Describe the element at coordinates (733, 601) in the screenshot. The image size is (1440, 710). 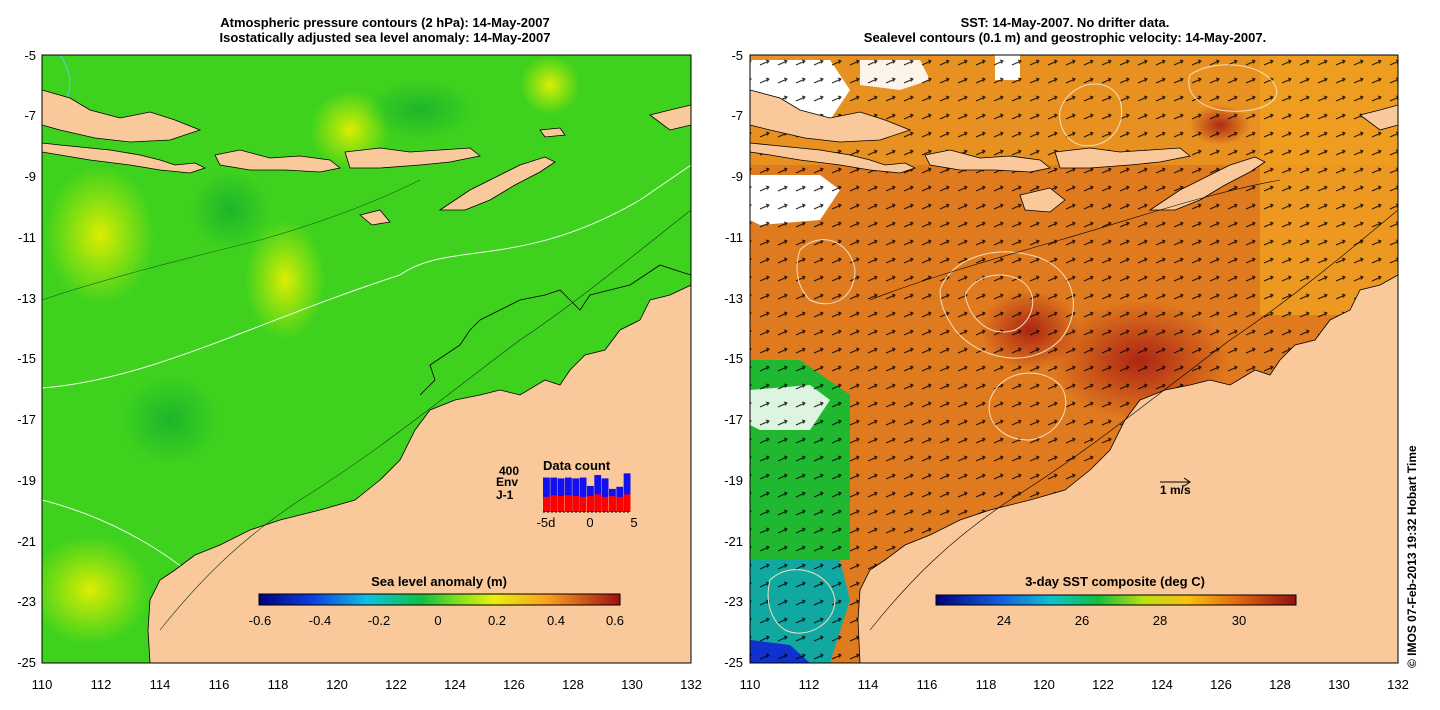
I see `right-y-tick: -23` at that location.